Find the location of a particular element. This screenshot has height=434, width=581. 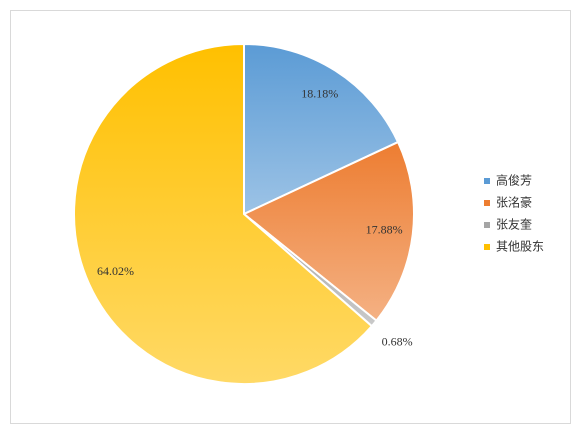

data-label: 0.68% is located at coordinates (397, 341).